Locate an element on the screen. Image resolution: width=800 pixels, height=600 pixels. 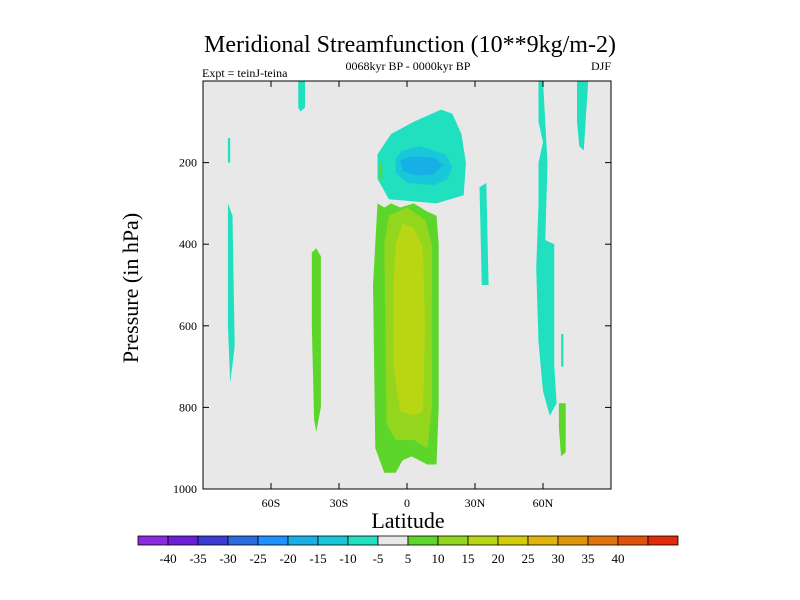
colorbar: -40 -35 -30 -25 -20 -15 -10 -5 5 10 15 20 25 30 35 40 is located at coordinates (408, 550).